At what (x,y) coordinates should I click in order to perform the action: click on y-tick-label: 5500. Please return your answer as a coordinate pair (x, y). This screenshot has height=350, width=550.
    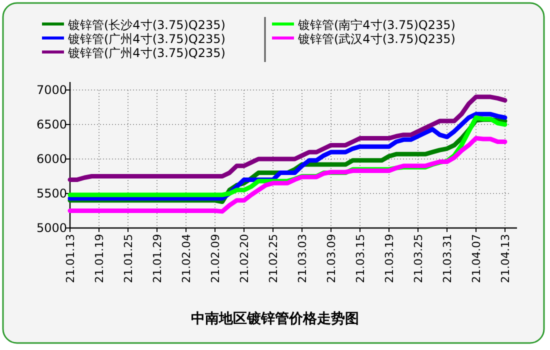
    Looking at the image, I should click on (51, 193).